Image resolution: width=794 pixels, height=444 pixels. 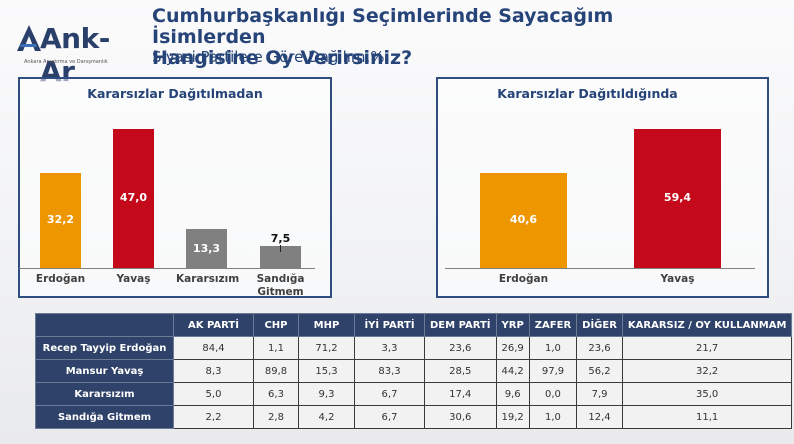 What do you see at coordinates (280, 257) in the screenshot?
I see `bar-sandiga-gitmem` at bounding box center [280, 257].